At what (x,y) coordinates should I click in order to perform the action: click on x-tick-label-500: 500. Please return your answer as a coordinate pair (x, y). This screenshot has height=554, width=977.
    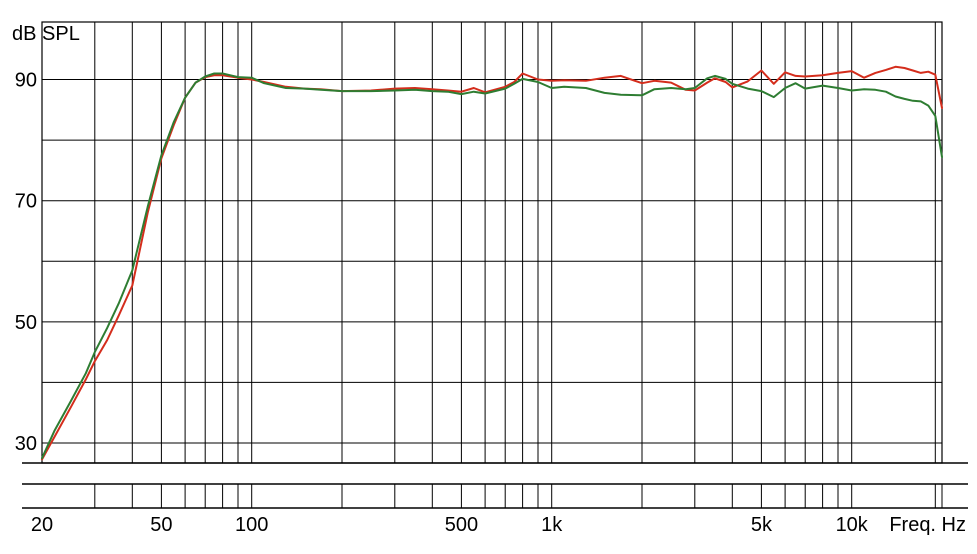
    Looking at the image, I should click on (461, 525).